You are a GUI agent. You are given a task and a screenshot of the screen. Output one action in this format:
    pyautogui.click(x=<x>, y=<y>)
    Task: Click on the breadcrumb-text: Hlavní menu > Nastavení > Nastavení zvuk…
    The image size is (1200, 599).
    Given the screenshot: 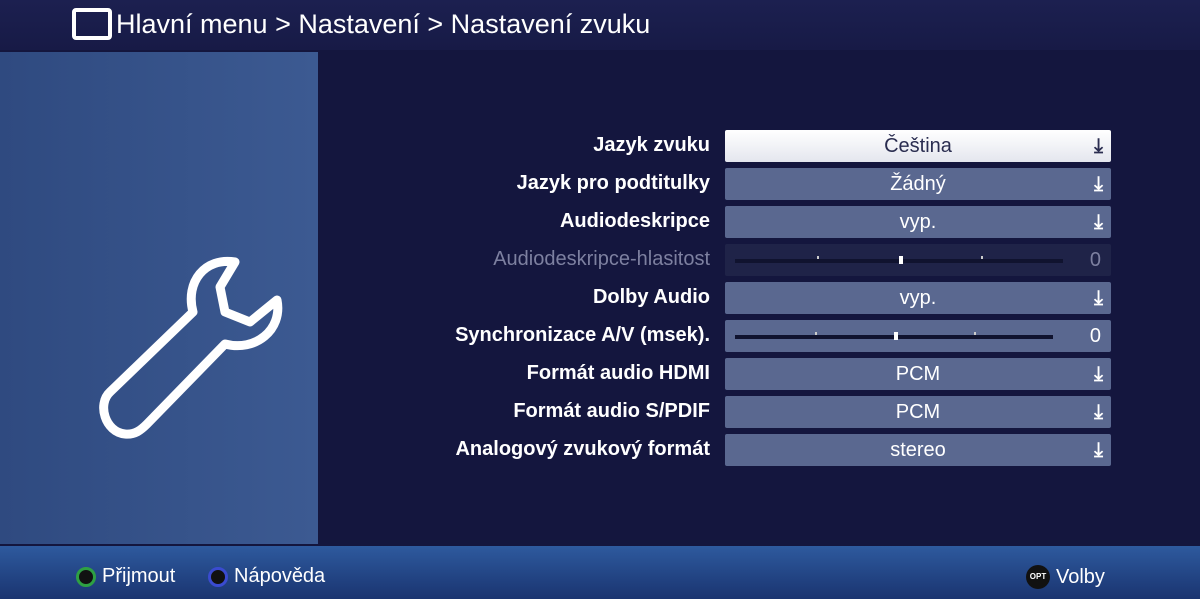 What is the action you would take?
    pyautogui.click(x=383, y=23)
    